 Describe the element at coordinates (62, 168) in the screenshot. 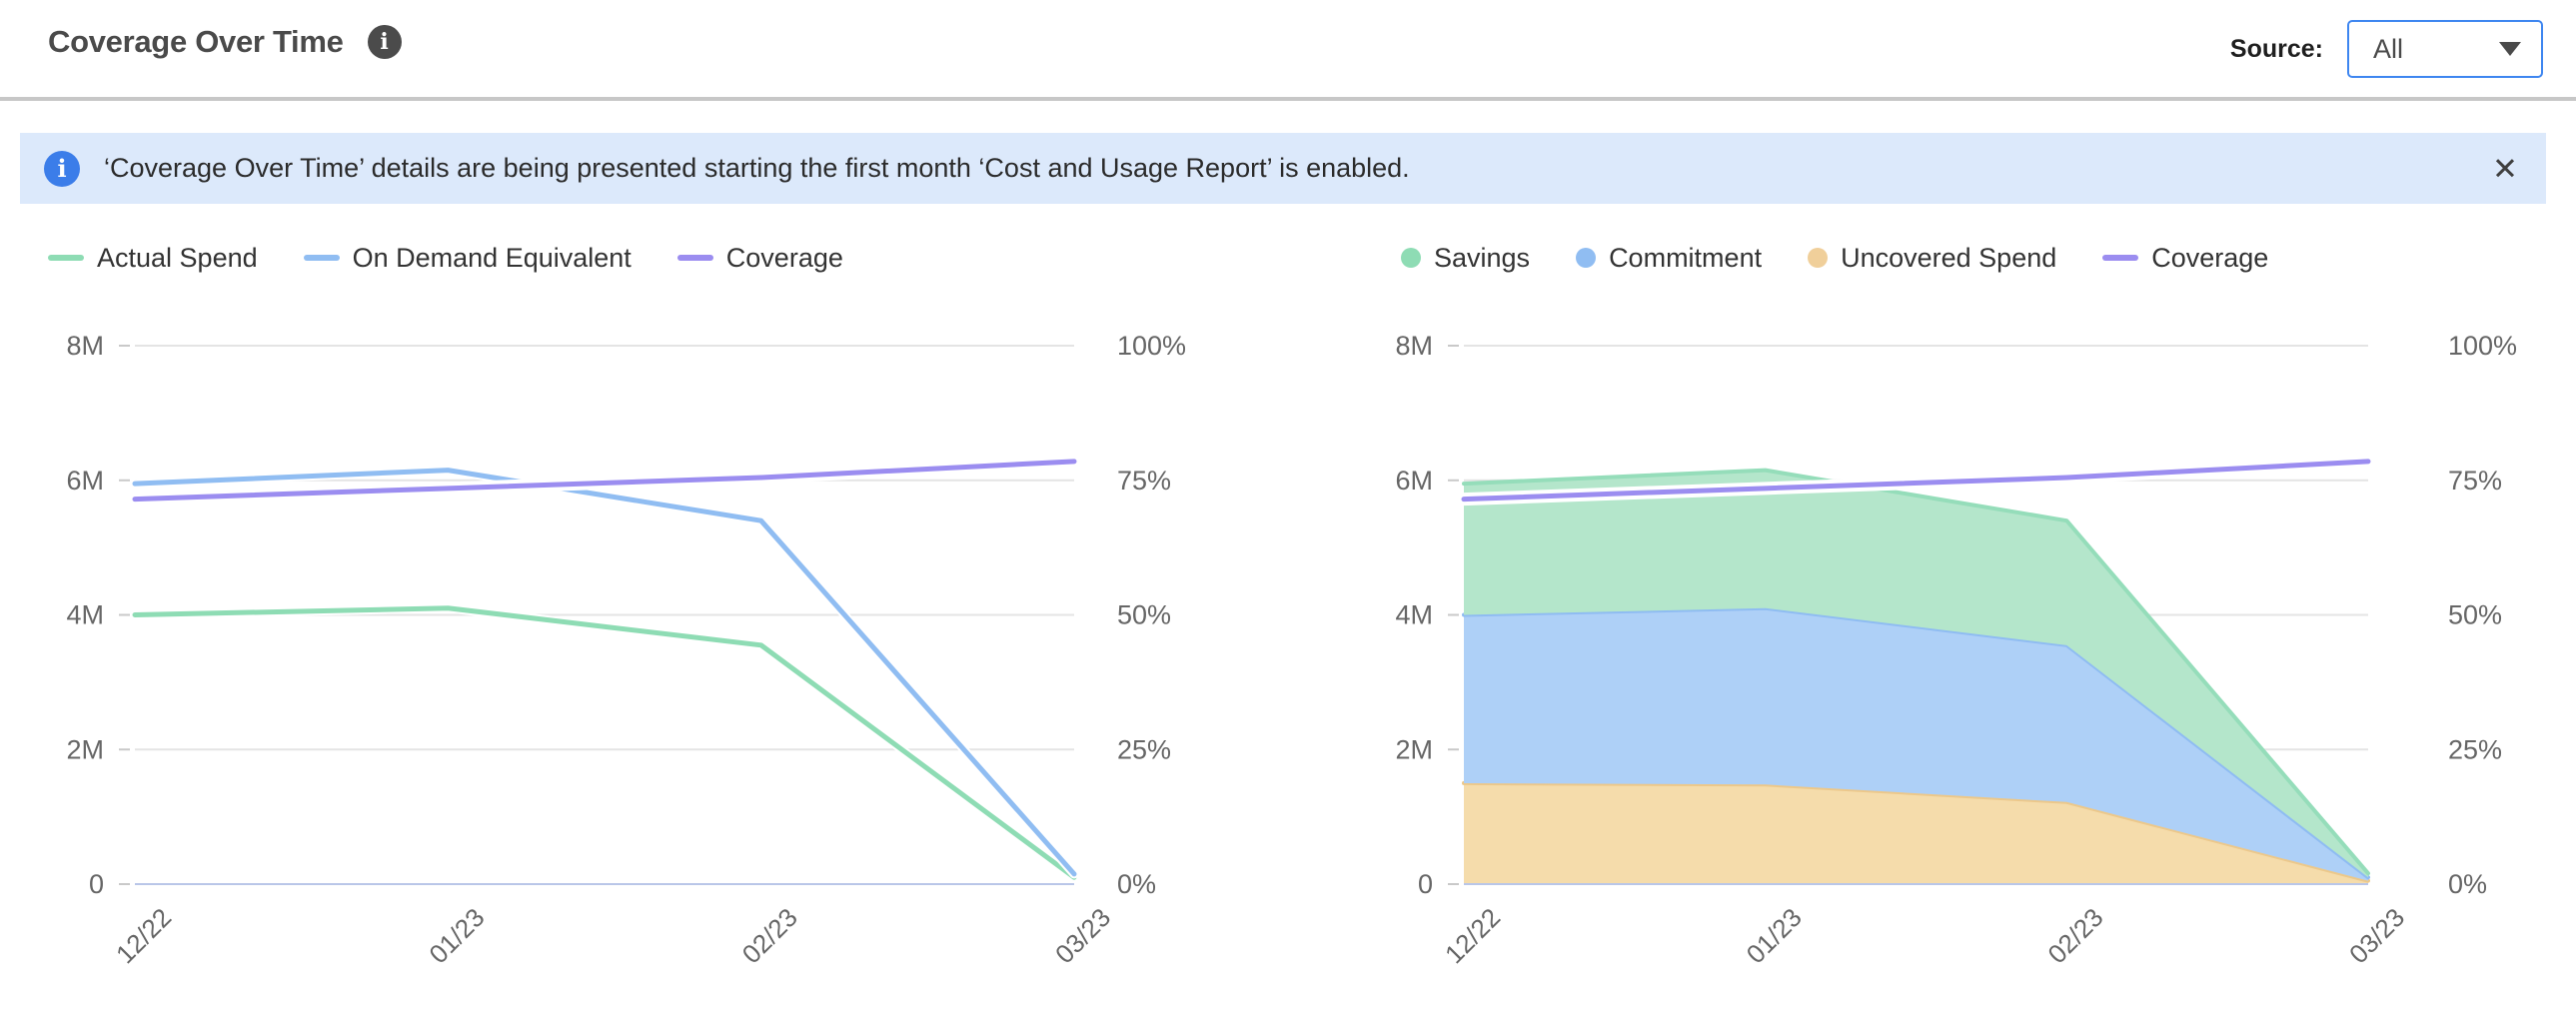

I see `banner-info-icon: i` at that location.